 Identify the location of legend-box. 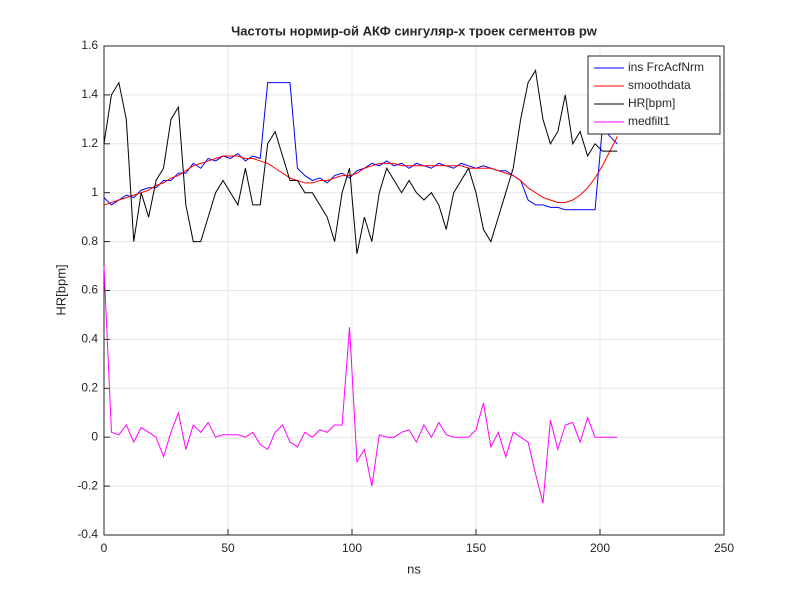
(654, 95).